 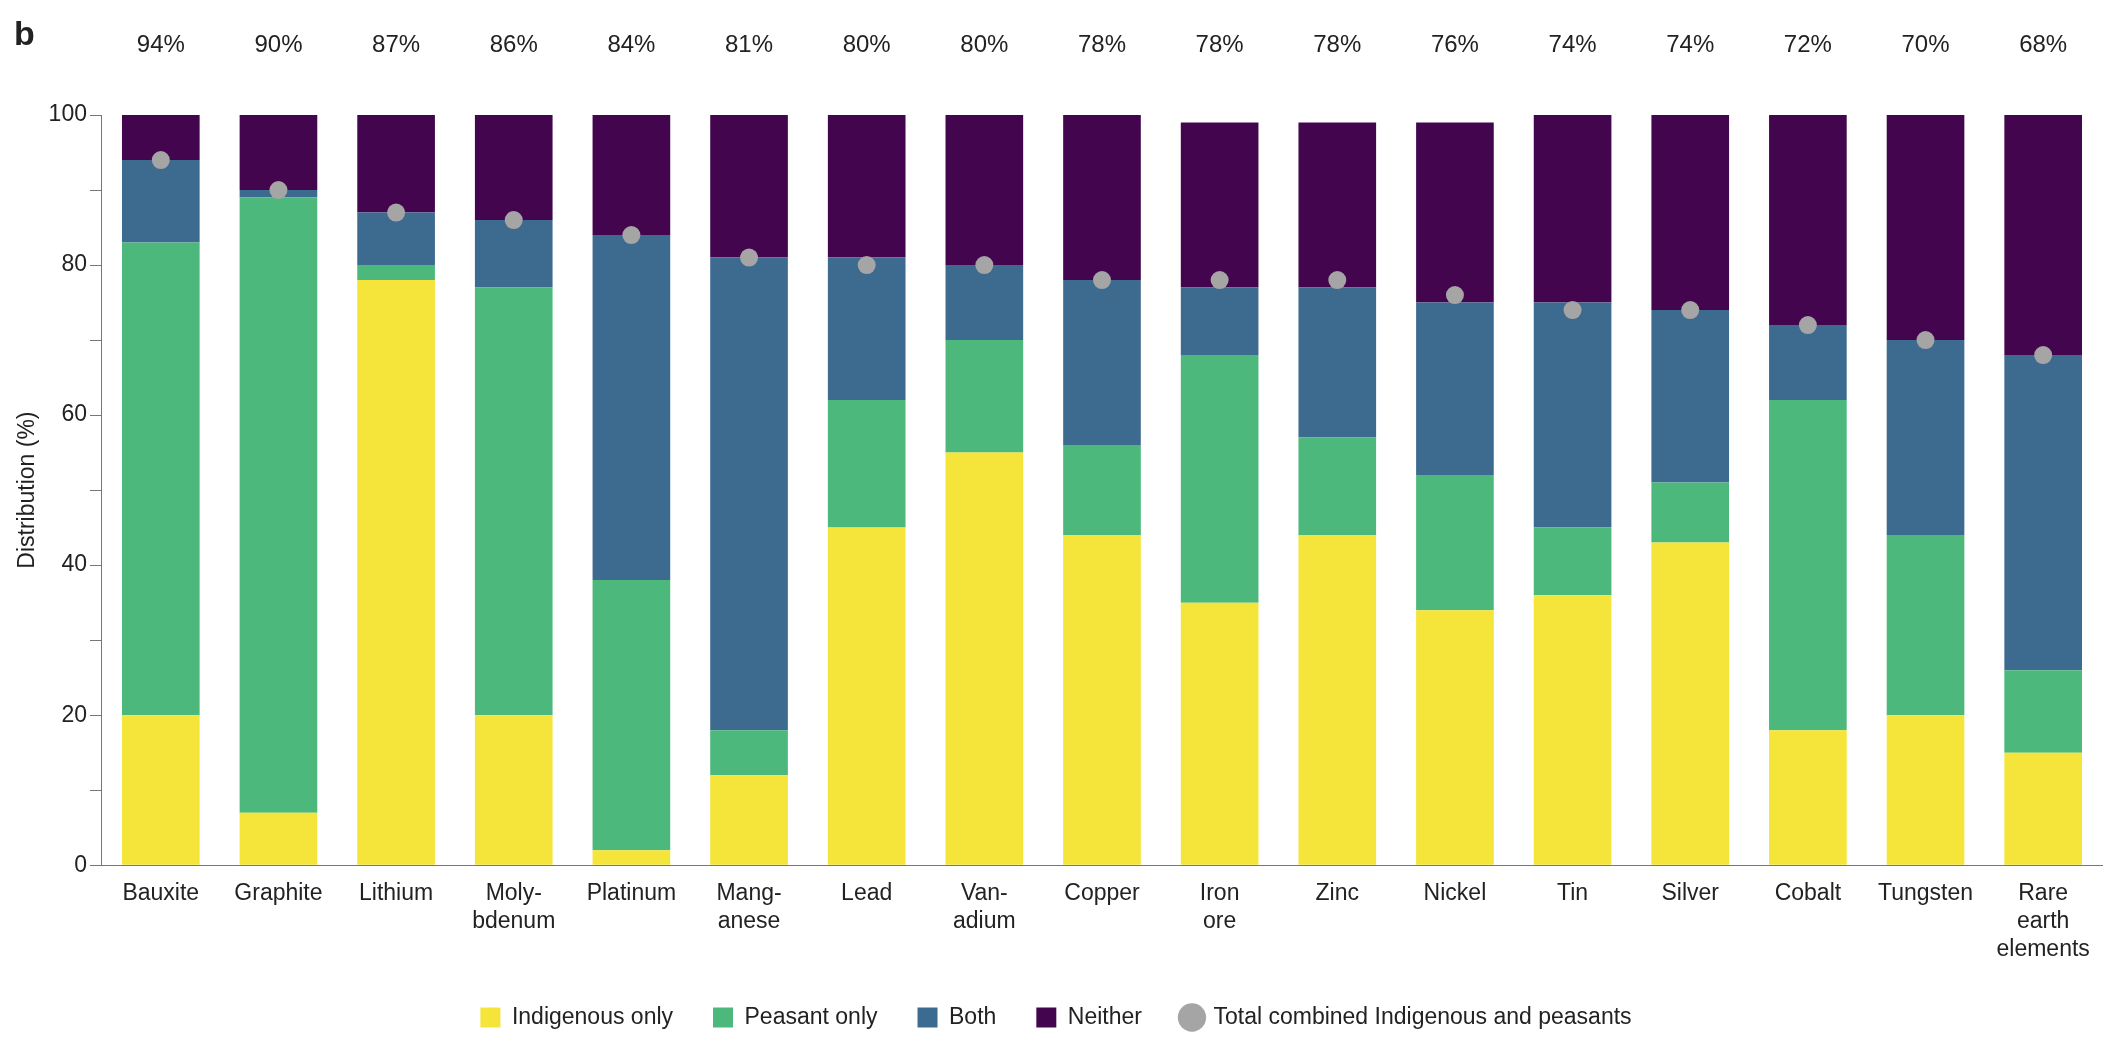 I want to click on y-axis-title: Distribution (%), so click(x=26, y=490).